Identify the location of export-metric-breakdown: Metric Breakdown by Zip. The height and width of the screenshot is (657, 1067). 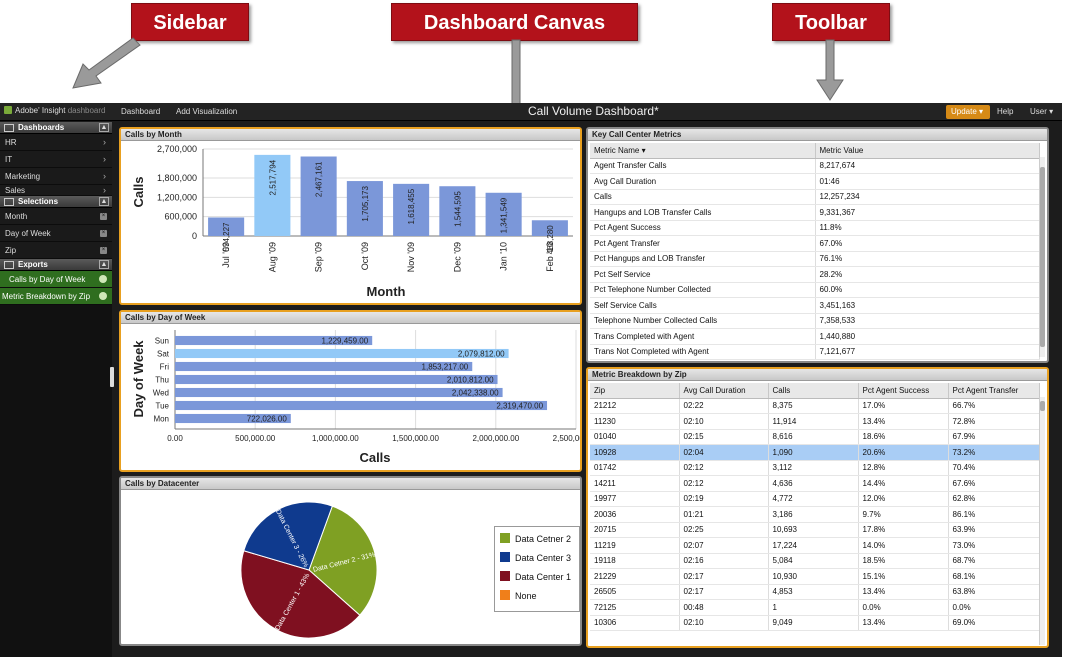
(56, 296).